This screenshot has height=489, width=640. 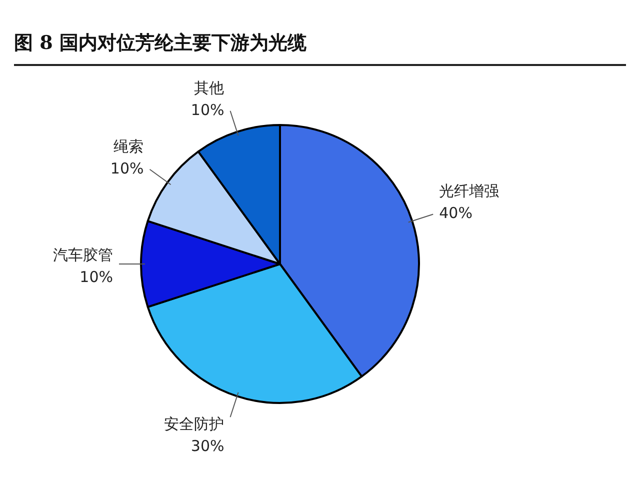 I want to click on chart-title: 图 8 国内对位芳纶主要下游为光缆, so click(x=320, y=48).